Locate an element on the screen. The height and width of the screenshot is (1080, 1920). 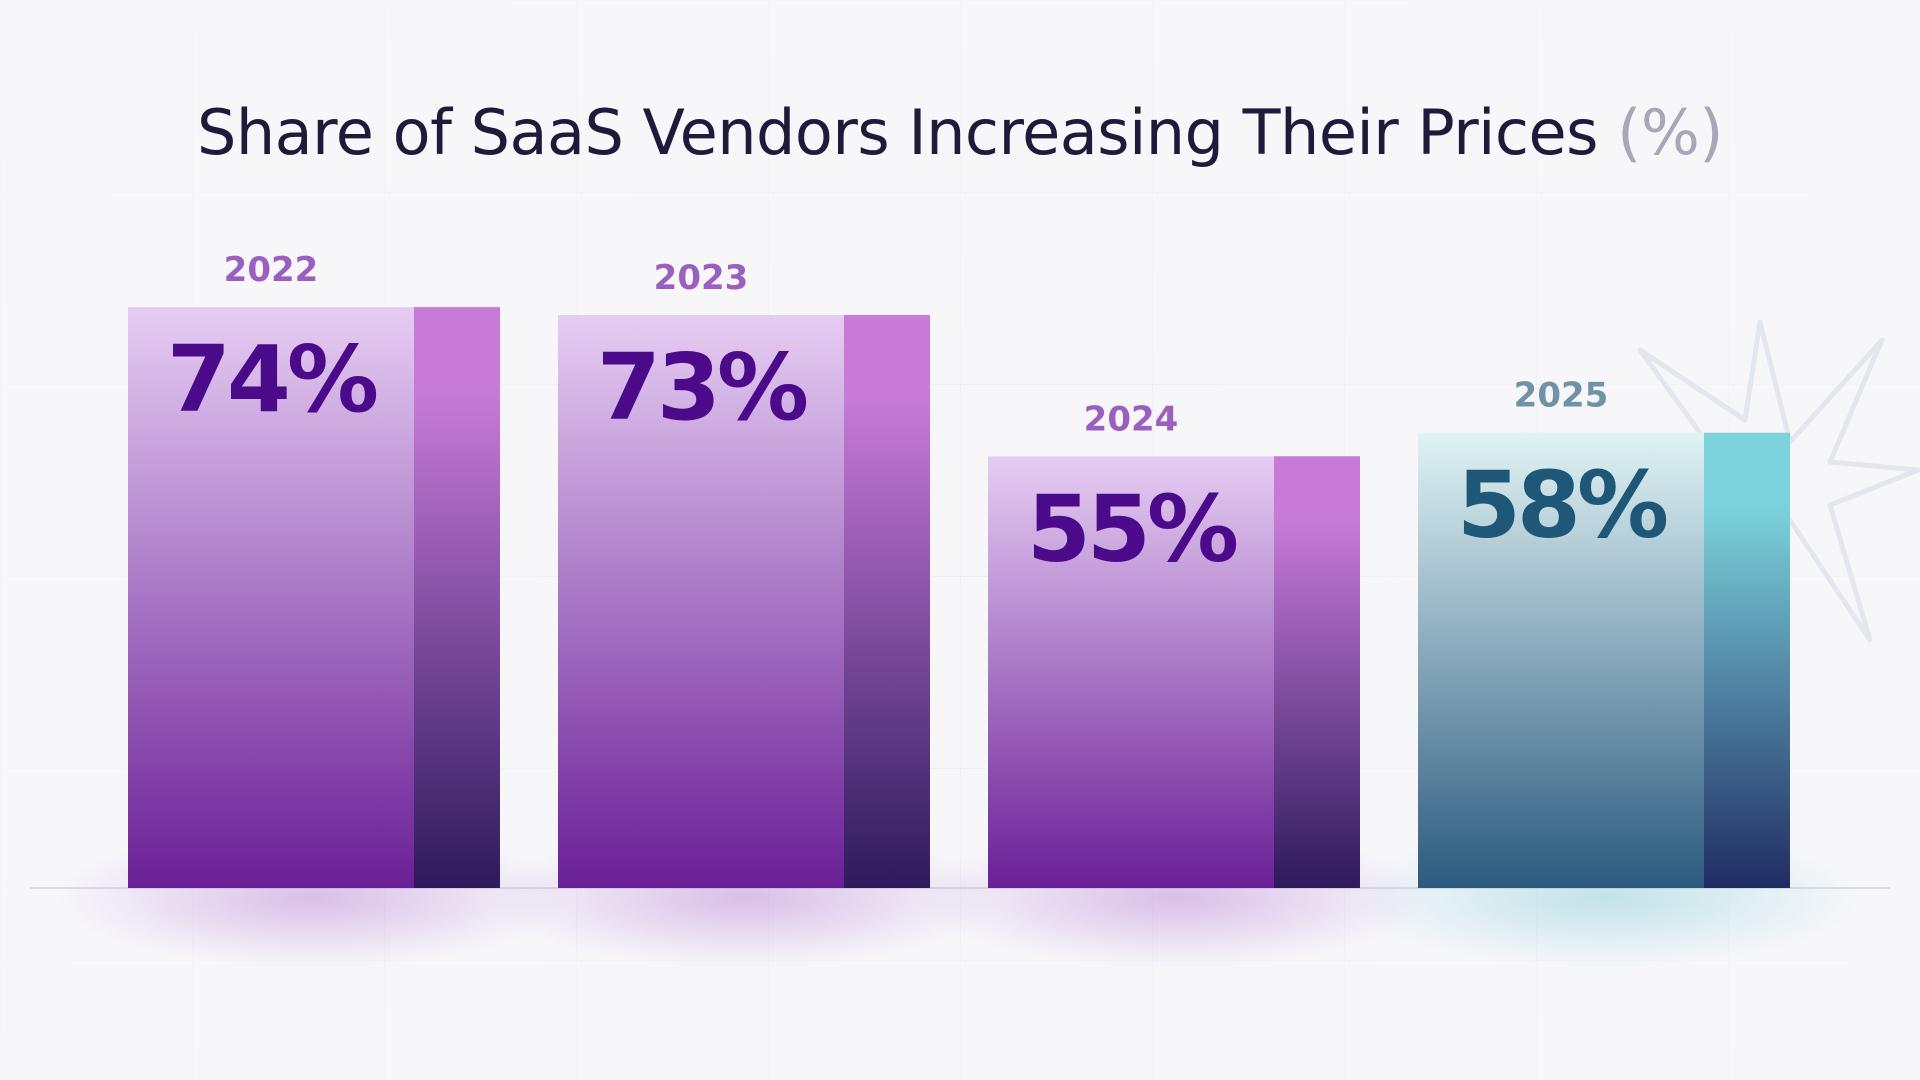
chart-title-unit: (%) is located at coordinates (1670, 132).